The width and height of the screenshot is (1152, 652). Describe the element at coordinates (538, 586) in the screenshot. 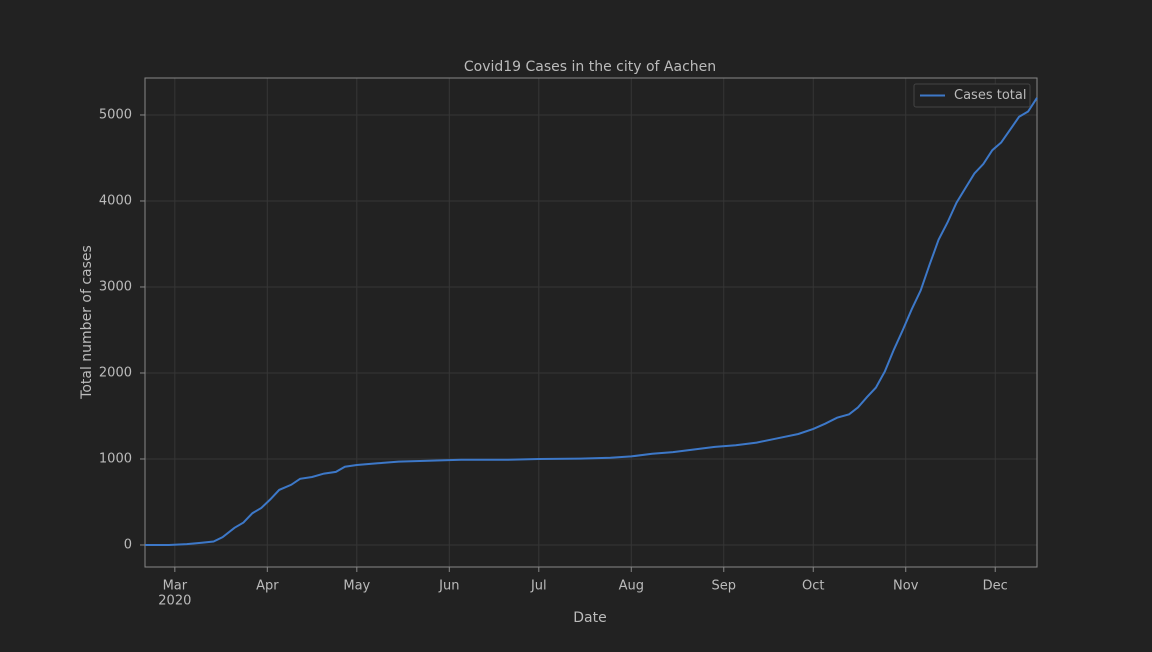

I see `x-tick-label: Jul` at that location.